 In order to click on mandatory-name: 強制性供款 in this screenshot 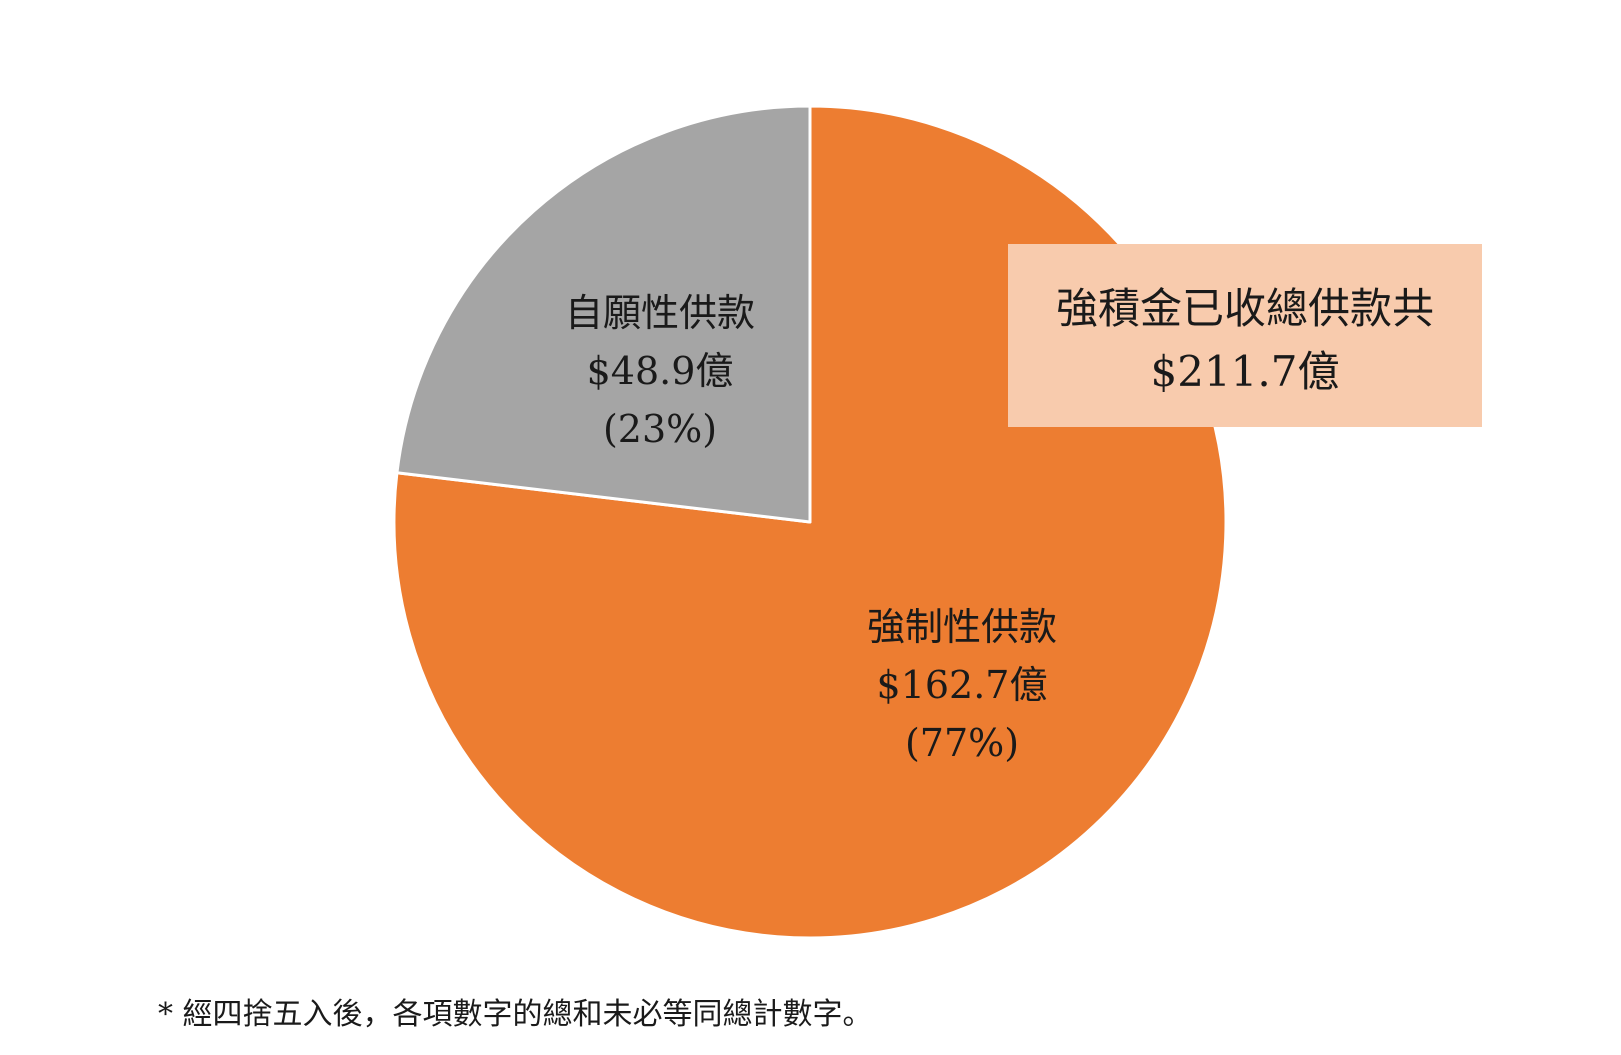, I will do `click(961, 627)`.